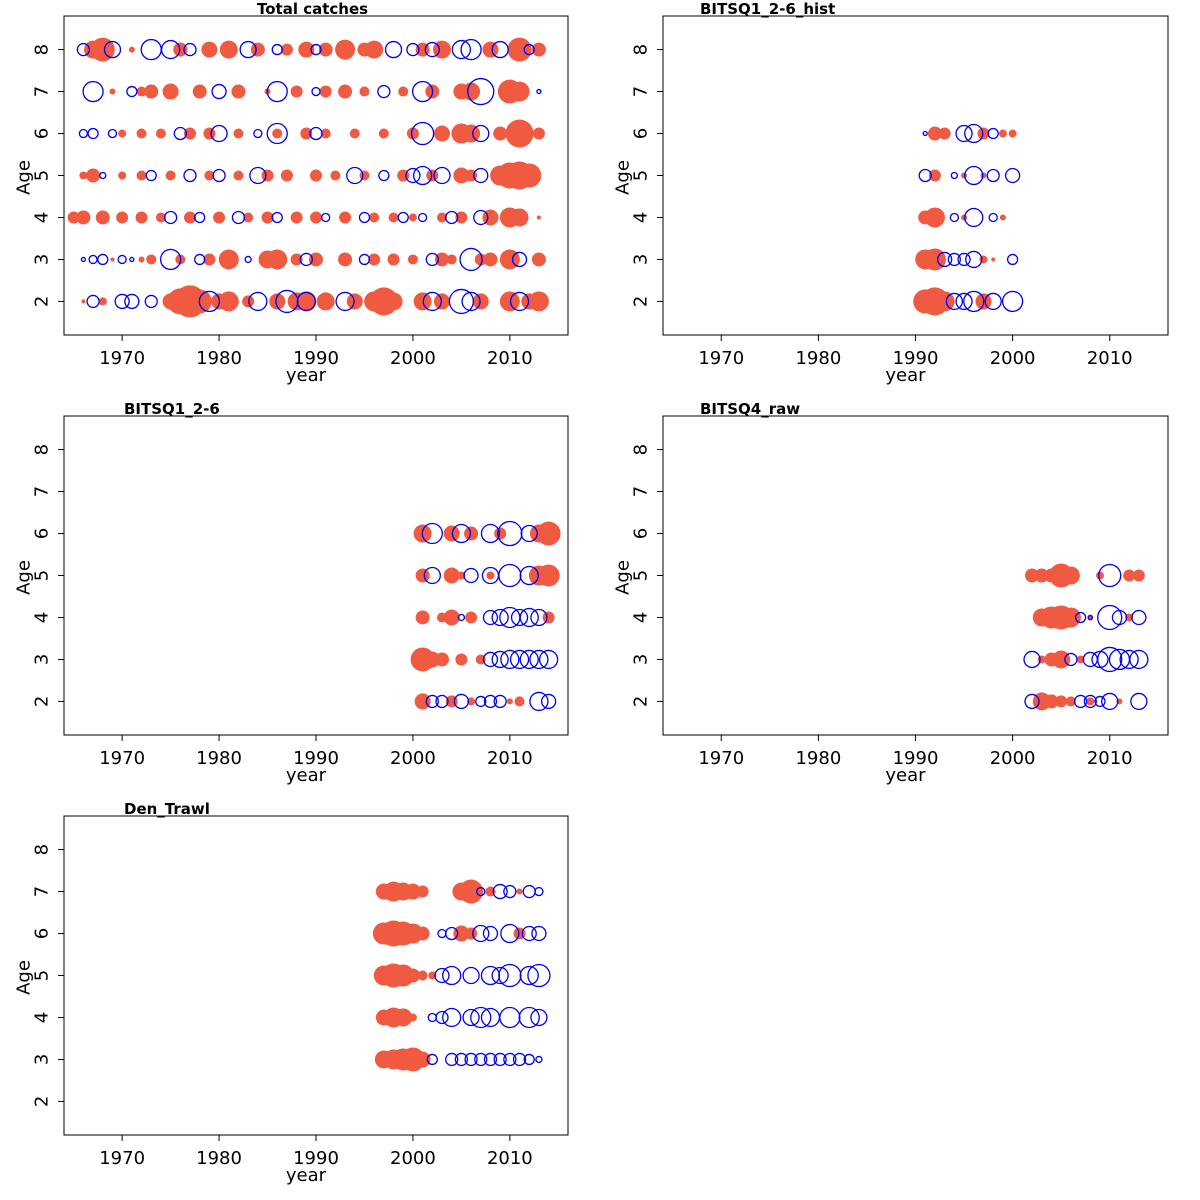 Image resolution: width=1200 pixels, height=1200 pixels. I want to click on y-axis-label: Age, so click(623, 577).